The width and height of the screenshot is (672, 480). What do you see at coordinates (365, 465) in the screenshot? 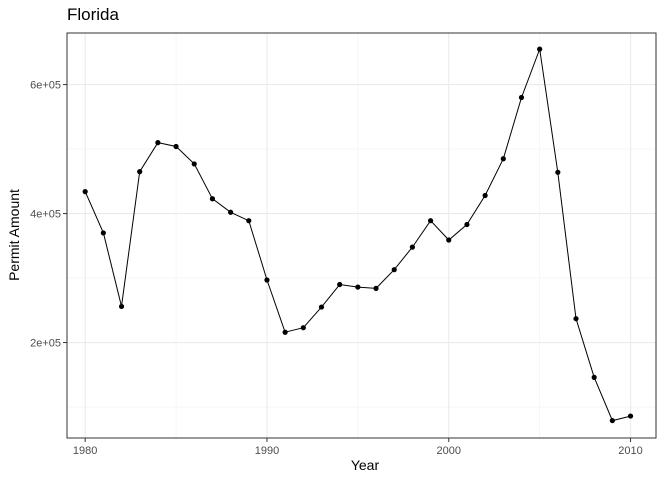
I see `x-axis-title: Year` at bounding box center [365, 465].